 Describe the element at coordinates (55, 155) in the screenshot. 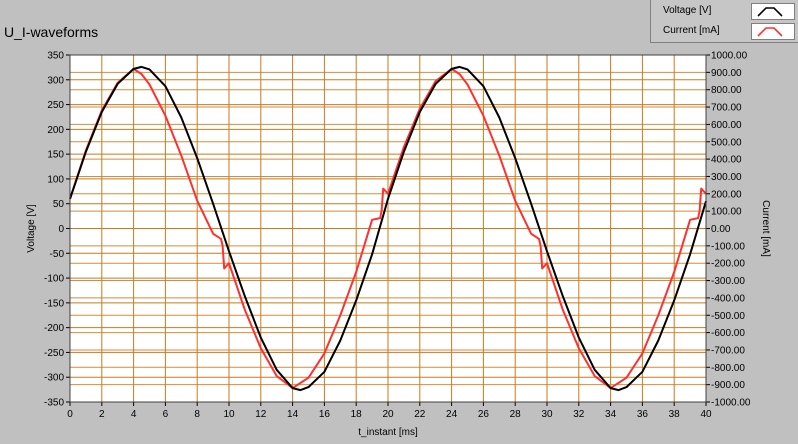

I see `y-tick-label: 150` at that location.